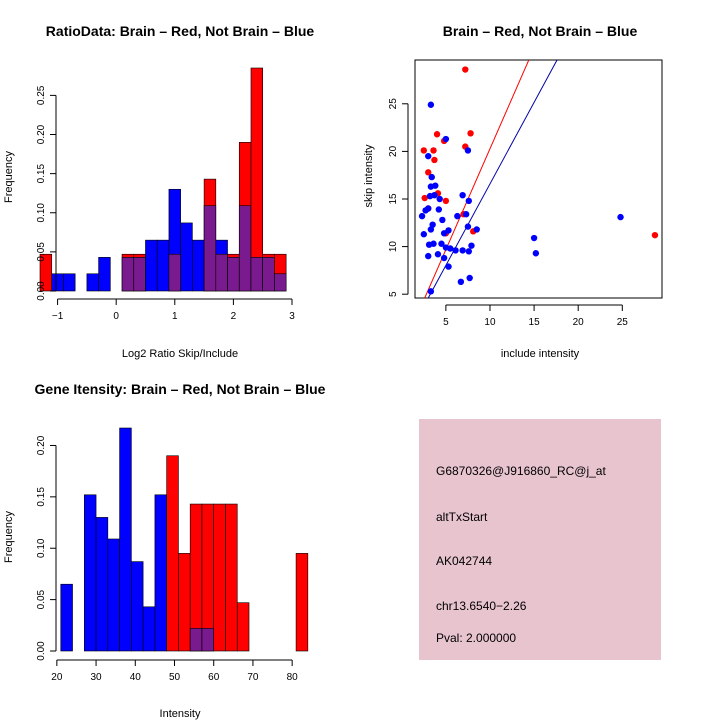 This screenshot has width=720, height=720. I want to click on intensity-y-tick-label-2: 0.10, so click(41, 548).